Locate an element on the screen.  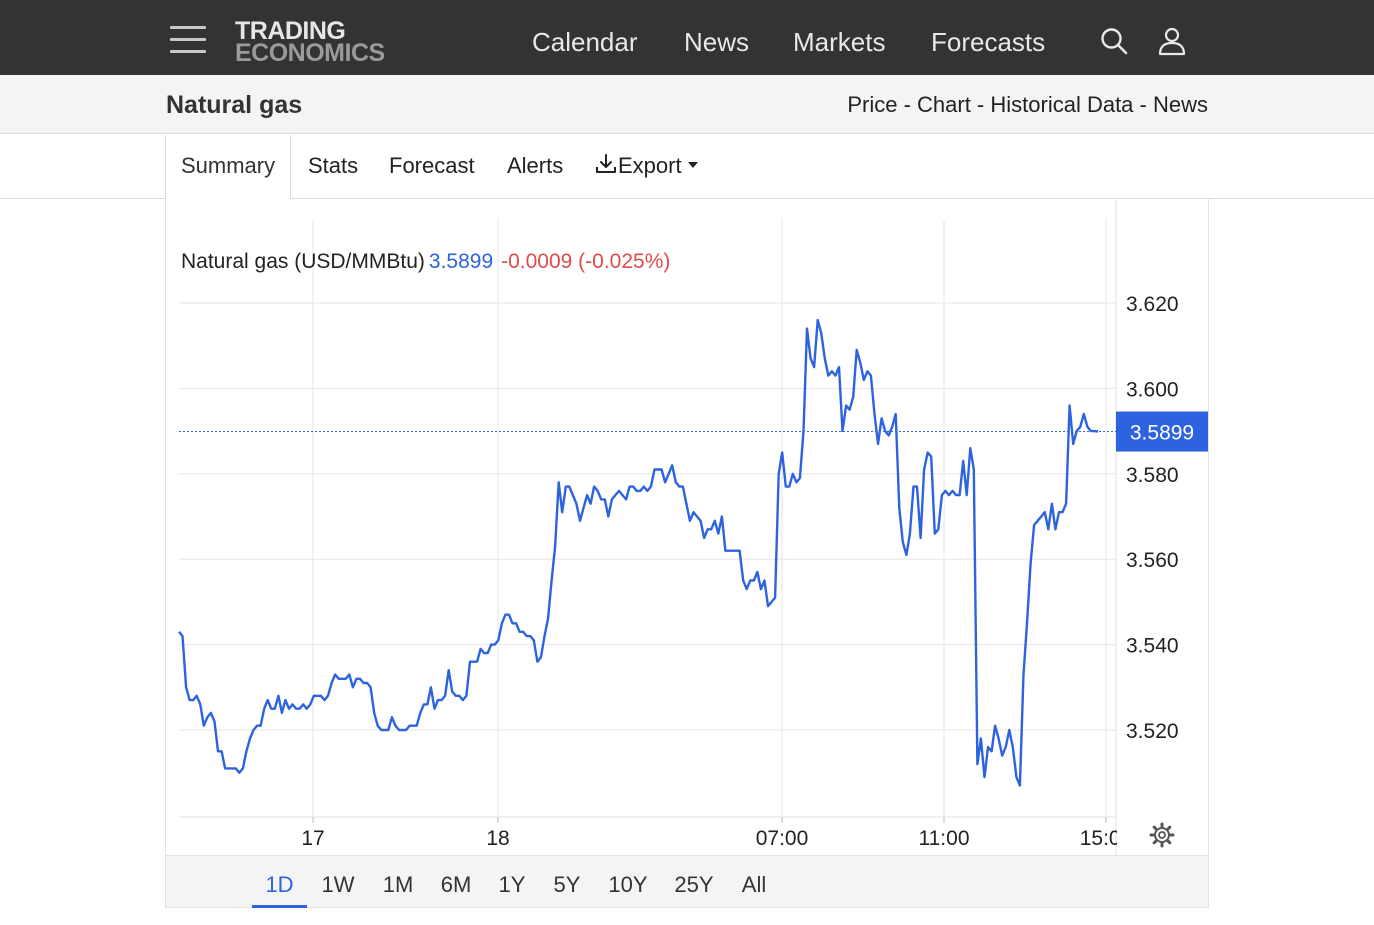
range-1m: 1M is located at coordinates (398, 884).